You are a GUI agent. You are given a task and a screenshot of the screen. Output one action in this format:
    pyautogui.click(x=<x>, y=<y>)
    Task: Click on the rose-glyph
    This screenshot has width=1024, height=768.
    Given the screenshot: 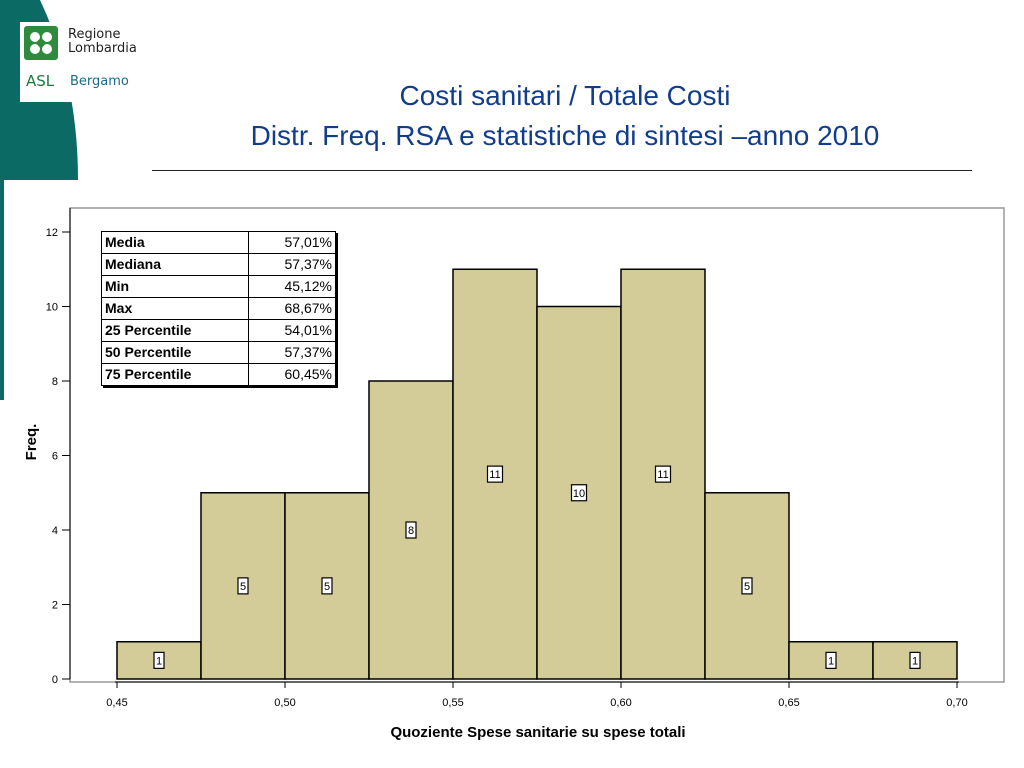 What is the action you would take?
    pyautogui.click(x=41, y=43)
    